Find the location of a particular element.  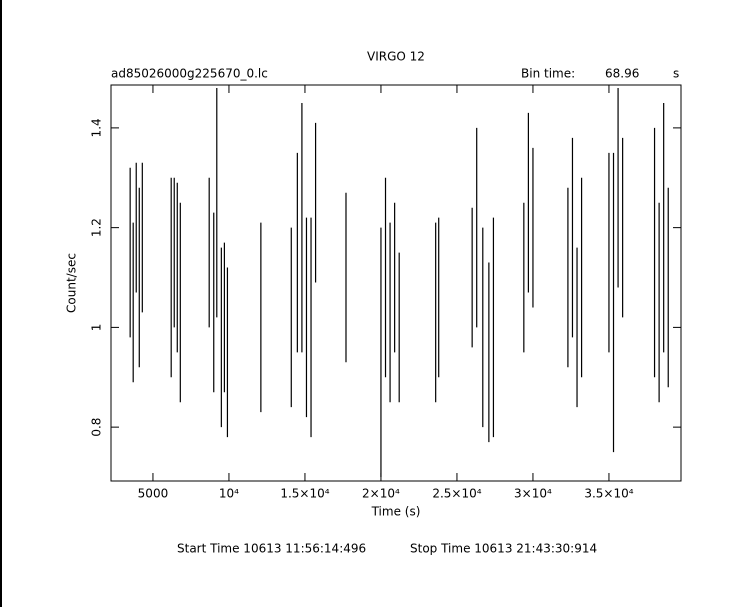

stop-time: Stop Time 10613 21:43:30:914 is located at coordinates (503, 549).